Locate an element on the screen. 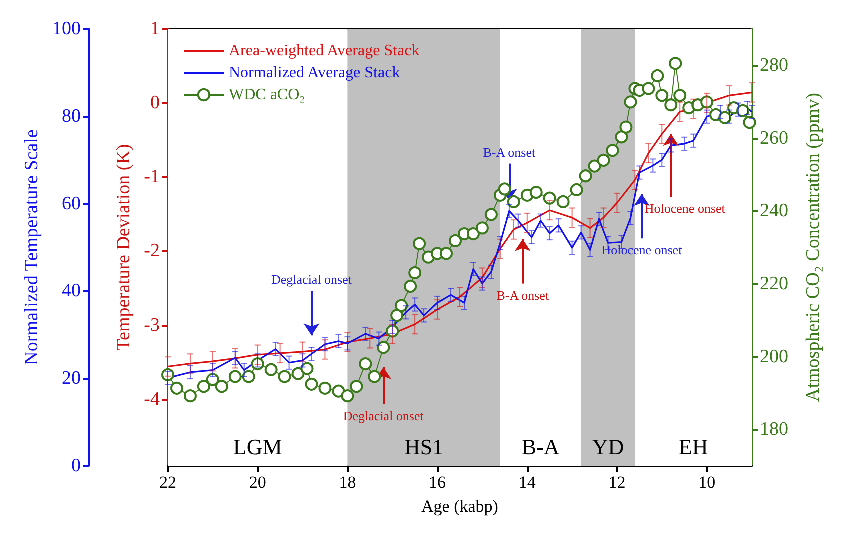 This screenshot has height=543, width=846. y-tick-label: -1 is located at coordinates (152, 177).